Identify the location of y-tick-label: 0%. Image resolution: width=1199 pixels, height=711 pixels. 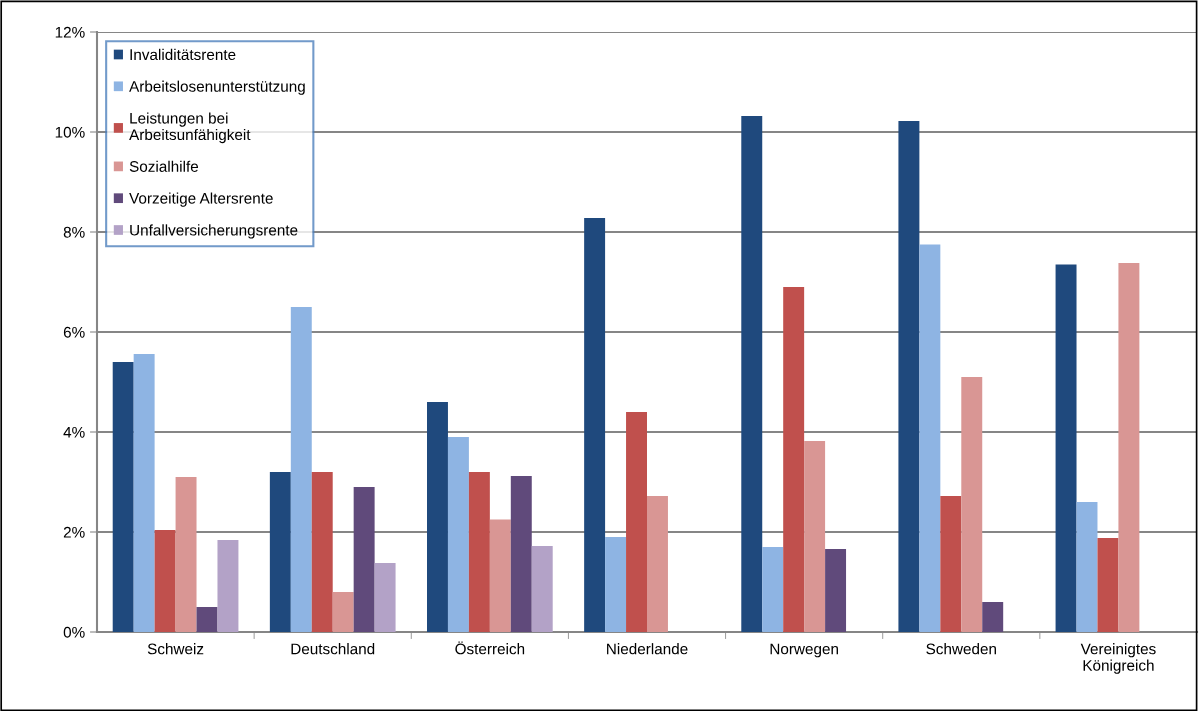
(74, 632).